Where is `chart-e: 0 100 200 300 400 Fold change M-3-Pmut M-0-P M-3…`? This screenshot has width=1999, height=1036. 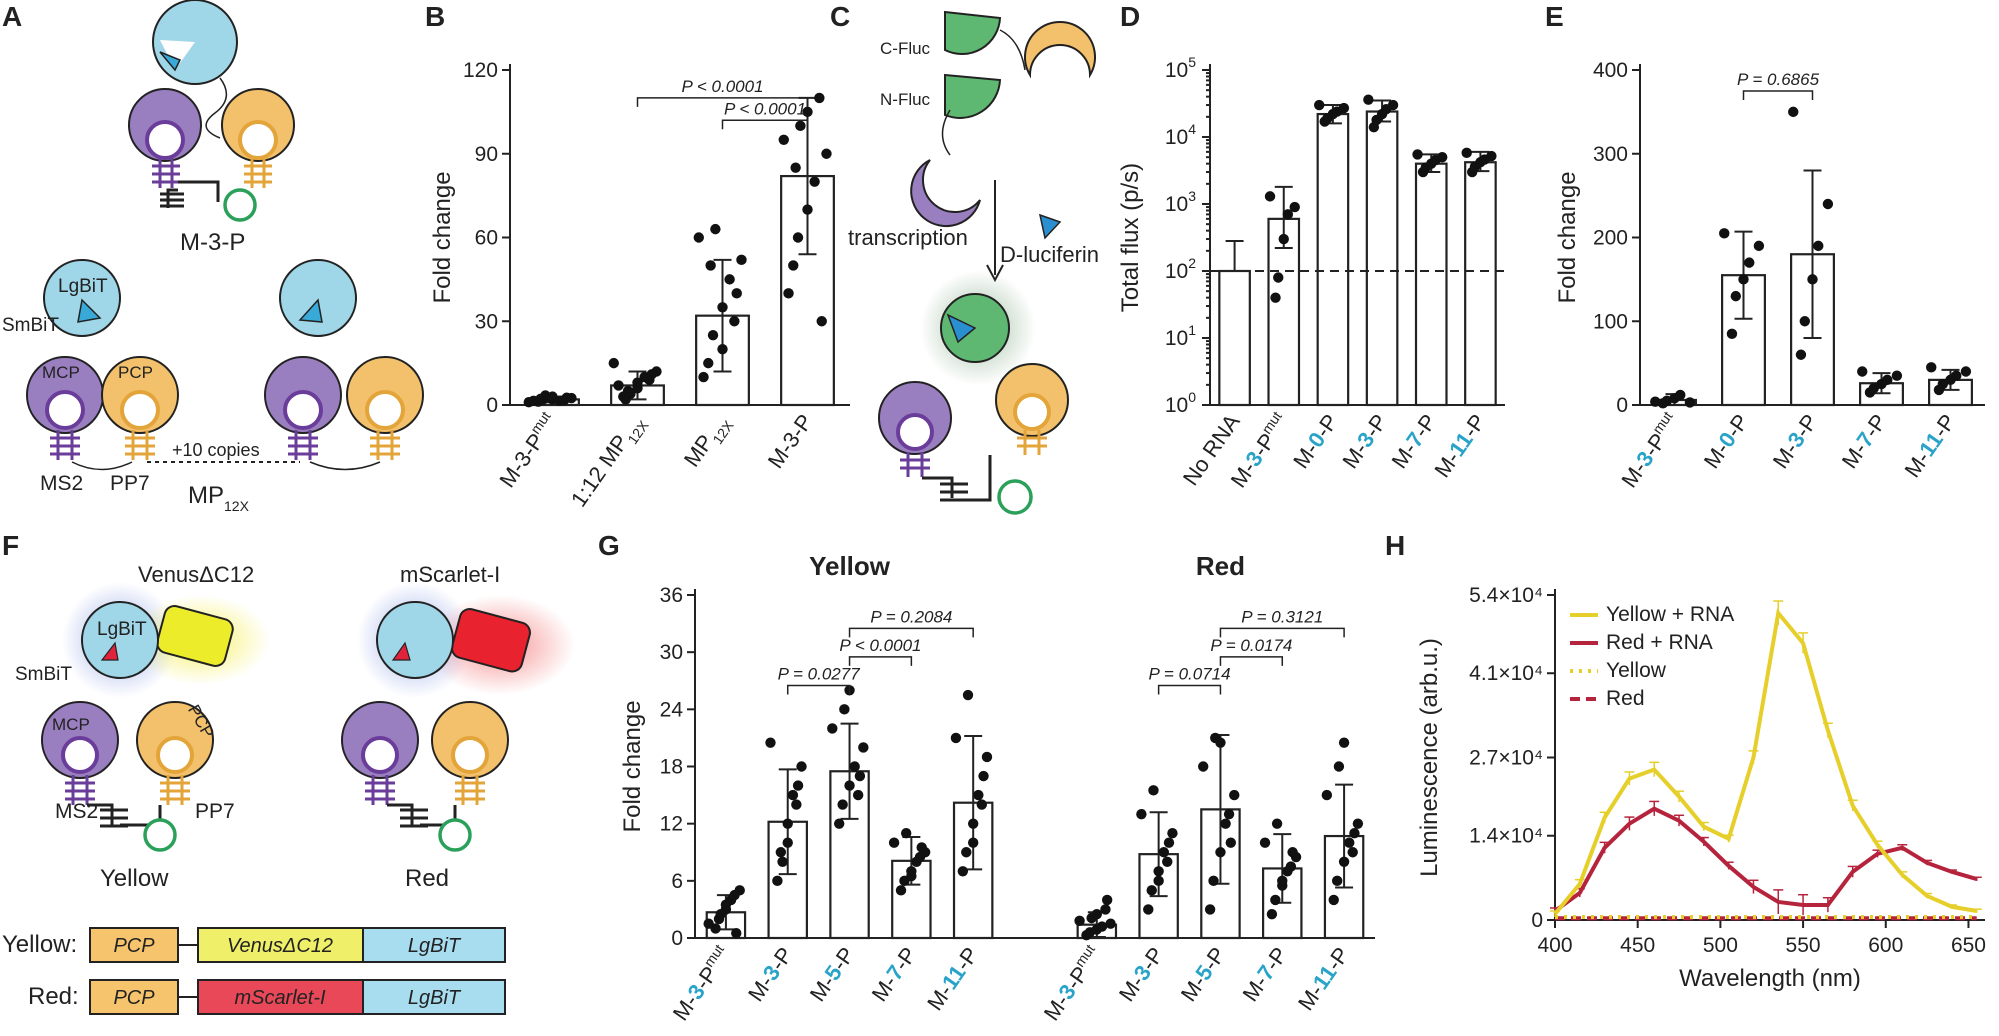 chart-e: 0 100 200 300 400 Fold change M-3-Pmut M-0-P M-3… is located at coordinates (1769, 275).